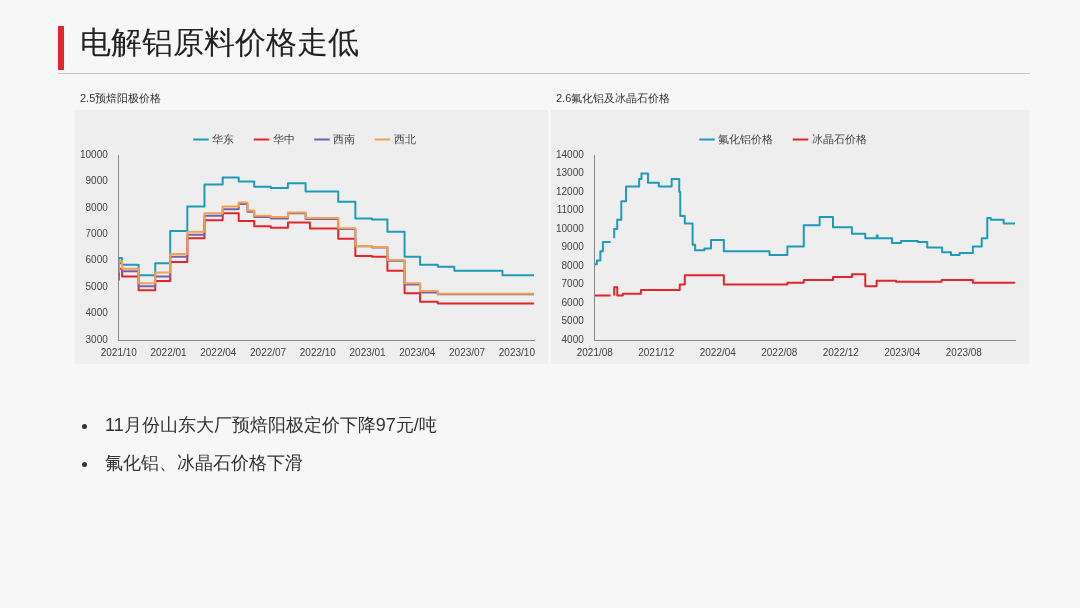 This screenshot has width=1080, height=608. Describe the element at coordinates (964, 352) in the screenshot. I see `x-tick-label: 2023/08` at that location.